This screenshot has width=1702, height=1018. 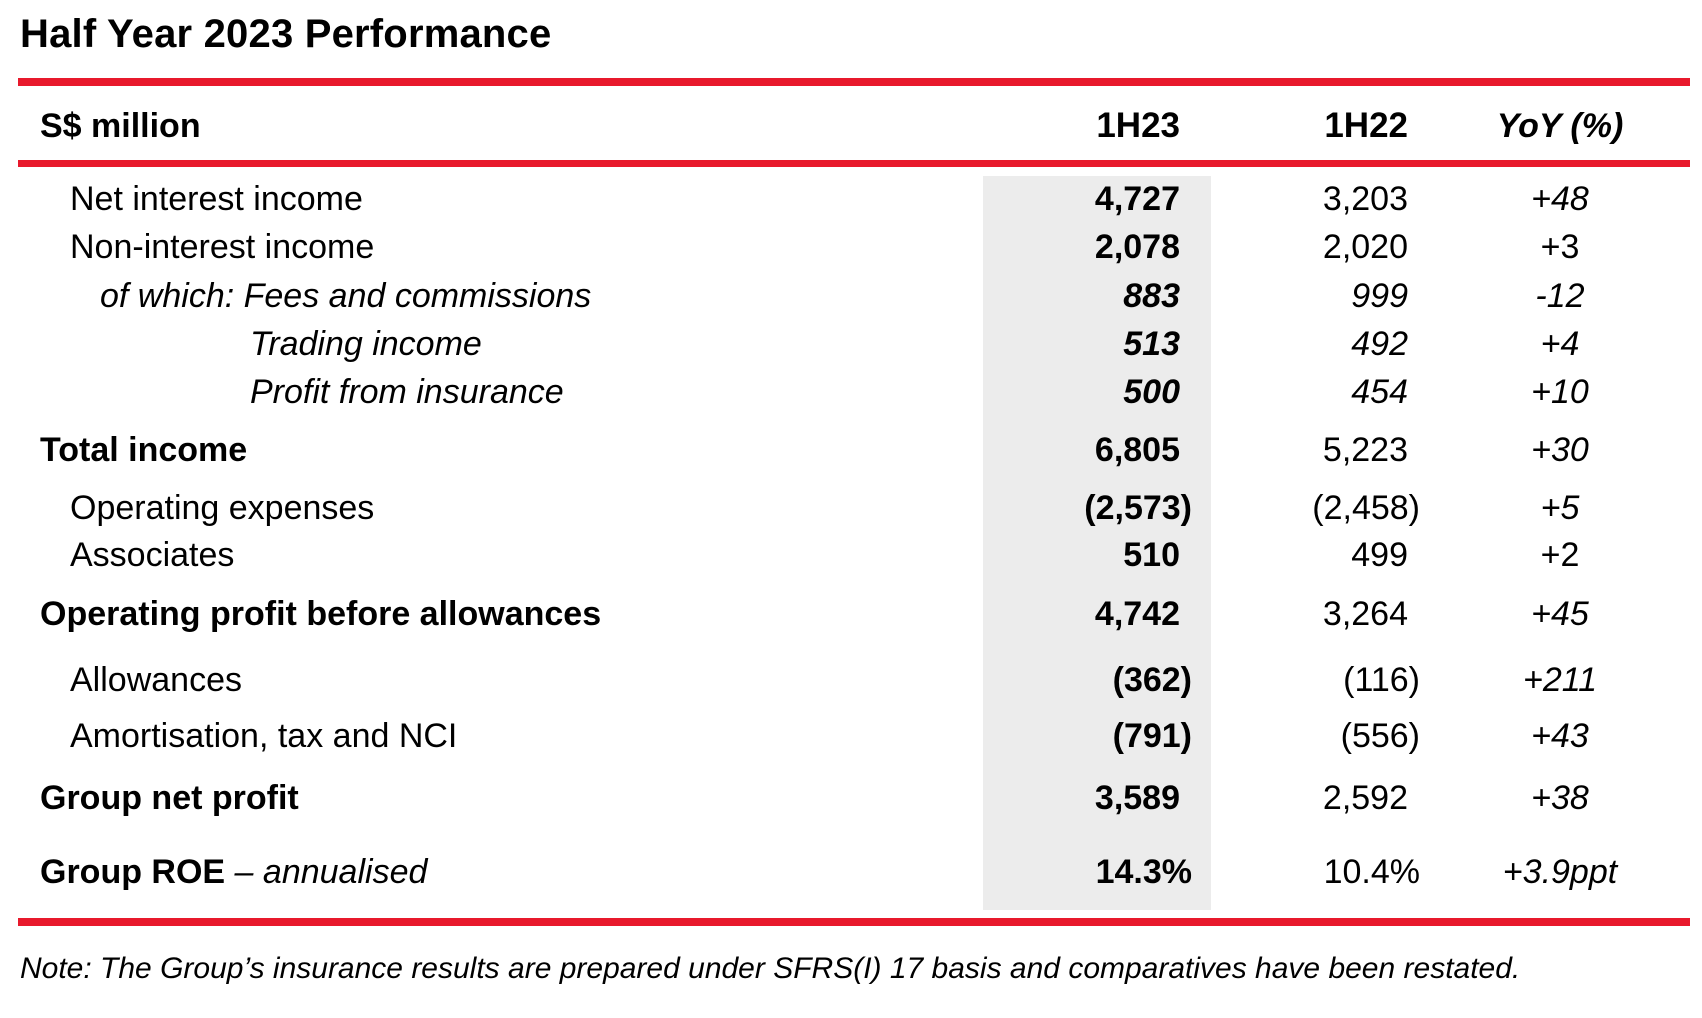 What do you see at coordinates (1152, 736) in the screenshot?
I see `value-1h23: (791)` at bounding box center [1152, 736].